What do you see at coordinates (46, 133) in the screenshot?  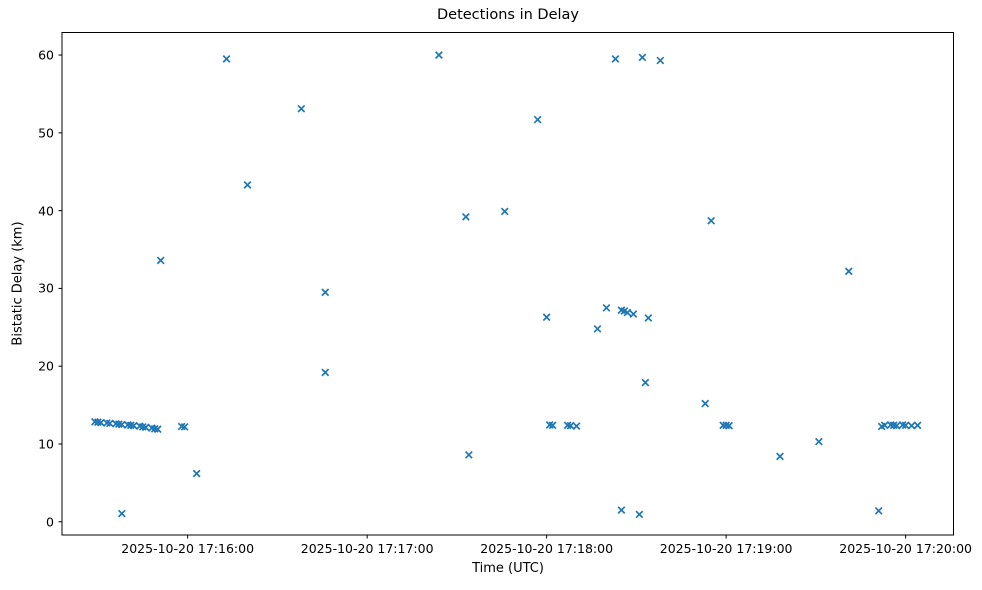 I see `y-tick-label: 50` at bounding box center [46, 133].